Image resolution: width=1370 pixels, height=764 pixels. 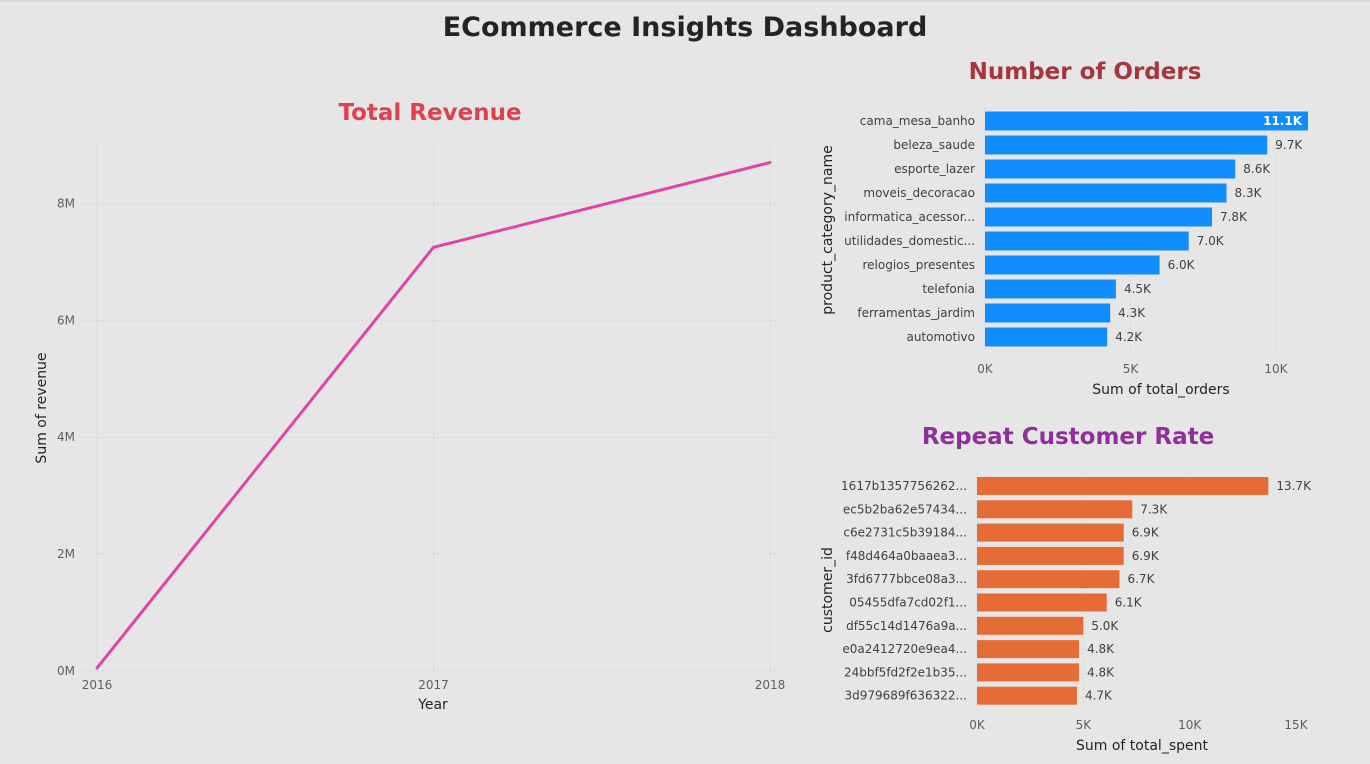 I want to click on x-tick-label: 15K, so click(x=1296, y=725).